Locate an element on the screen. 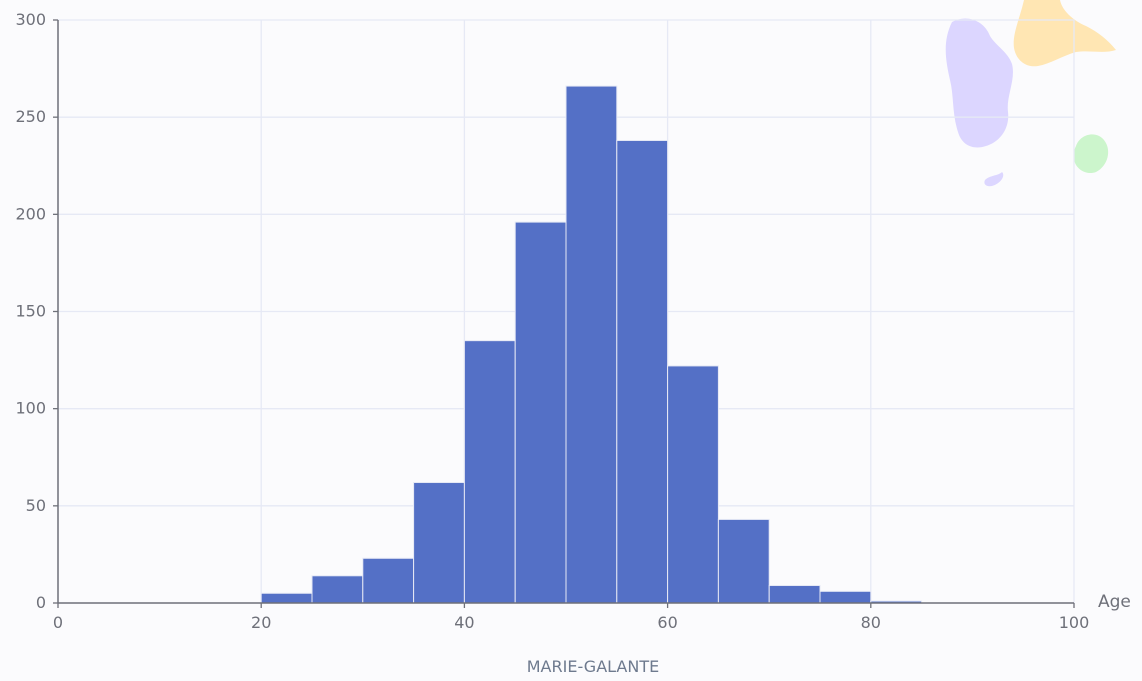 The width and height of the screenshot is (1142, 681). marie-galante-island-shape is located at coordinates (1091, 154).